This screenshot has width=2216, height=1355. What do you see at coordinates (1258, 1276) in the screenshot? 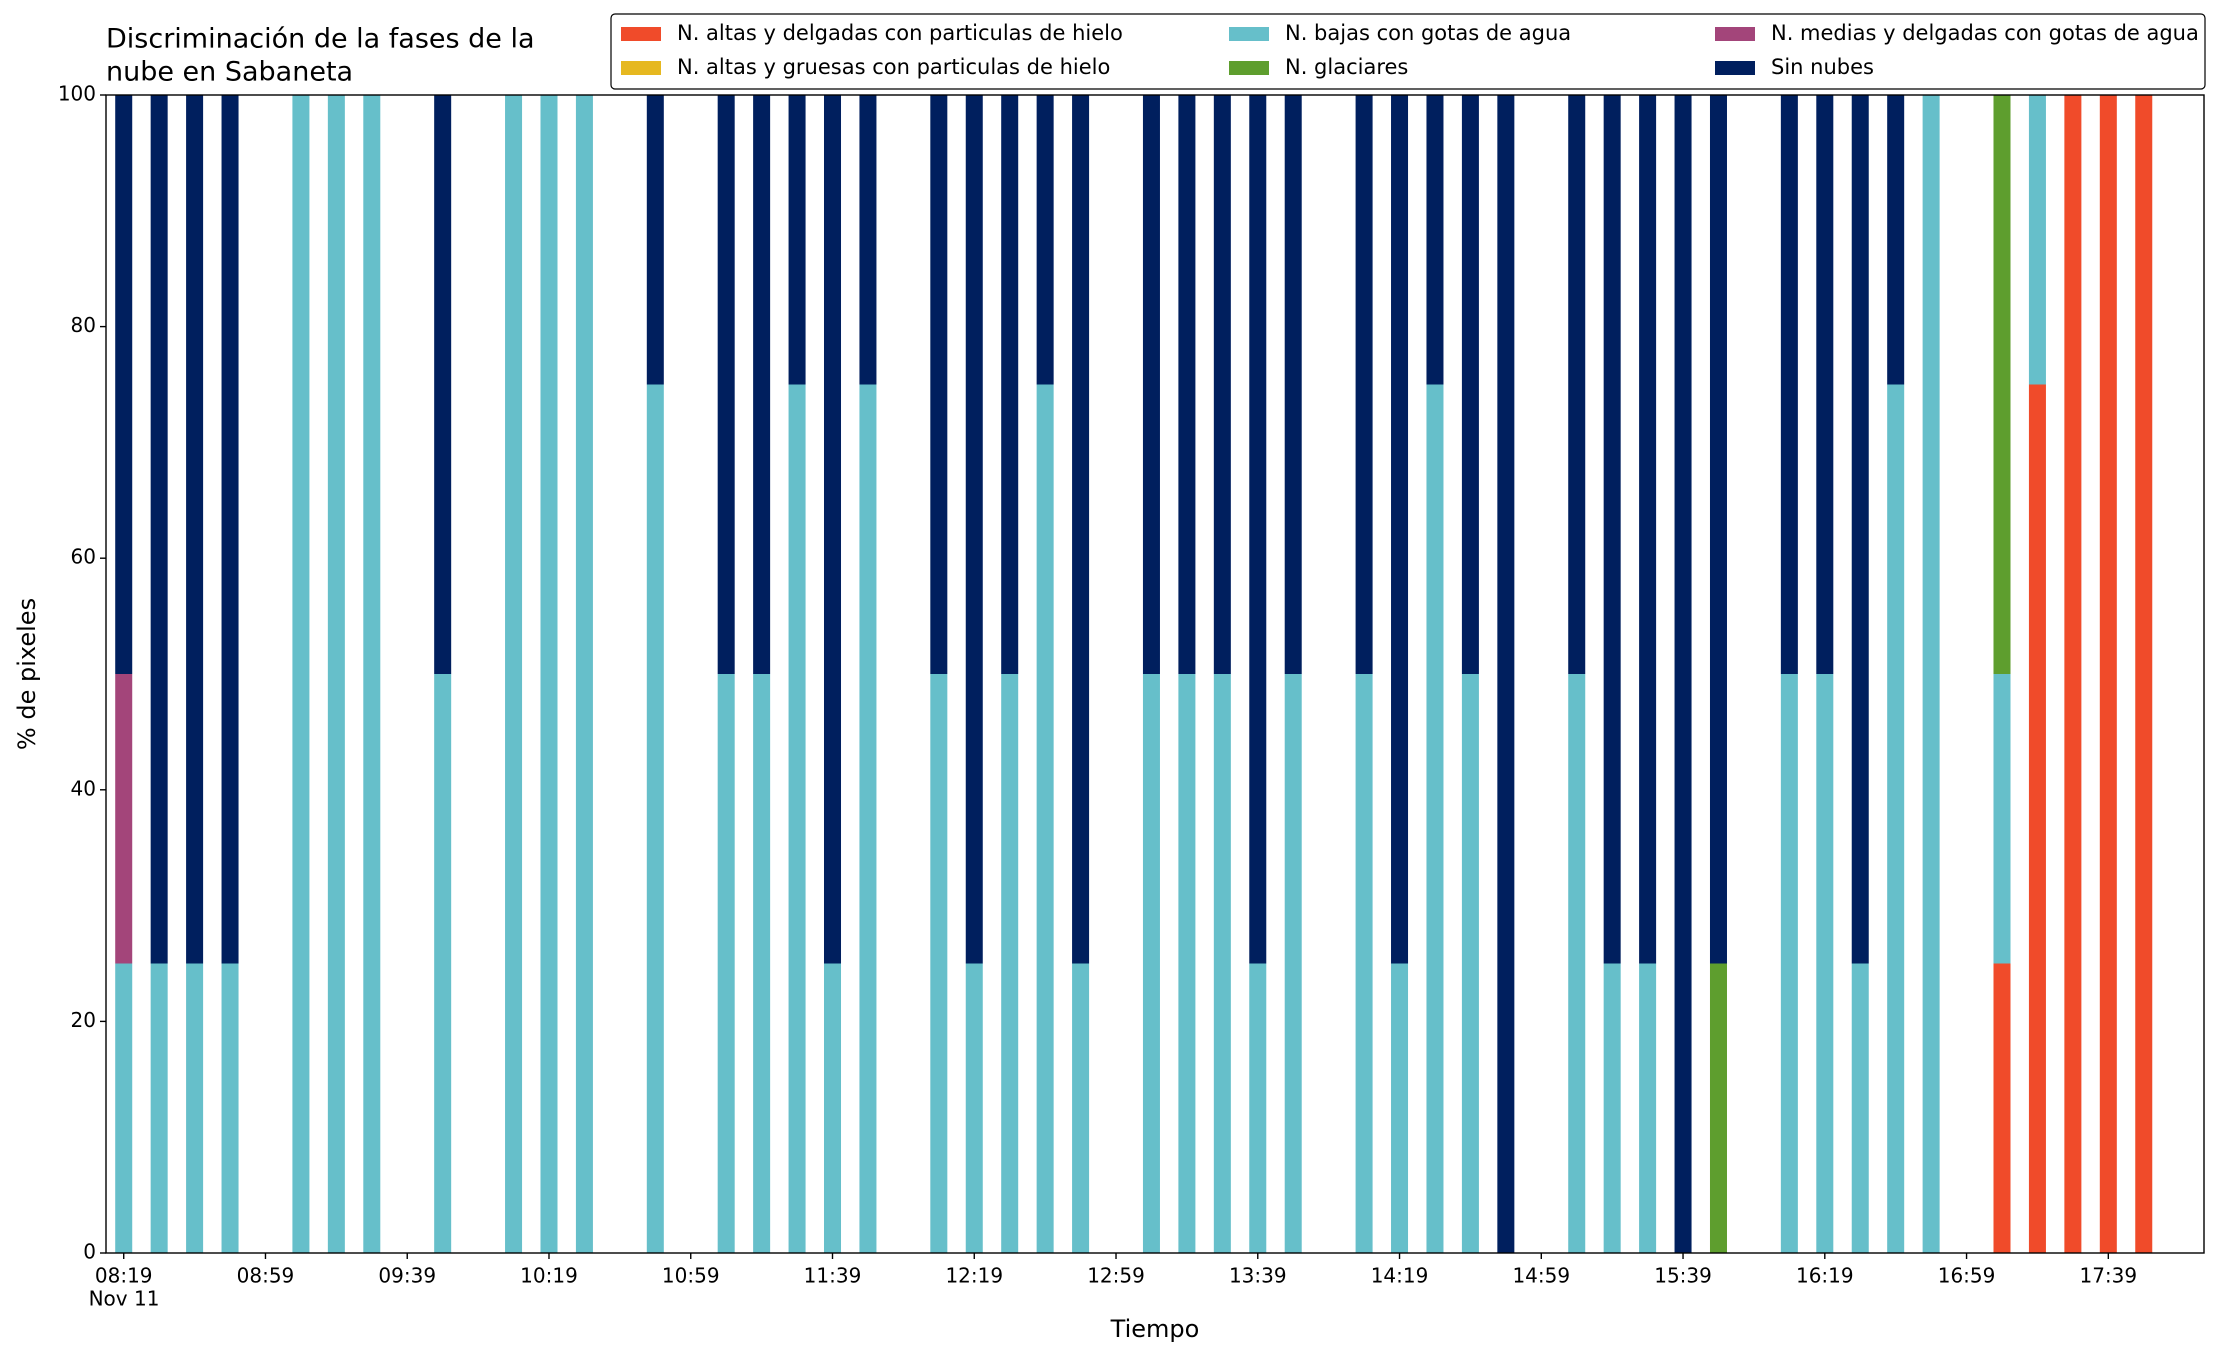
I see `x-tick-label: 13:39` at bounding box center [1258, 1276].